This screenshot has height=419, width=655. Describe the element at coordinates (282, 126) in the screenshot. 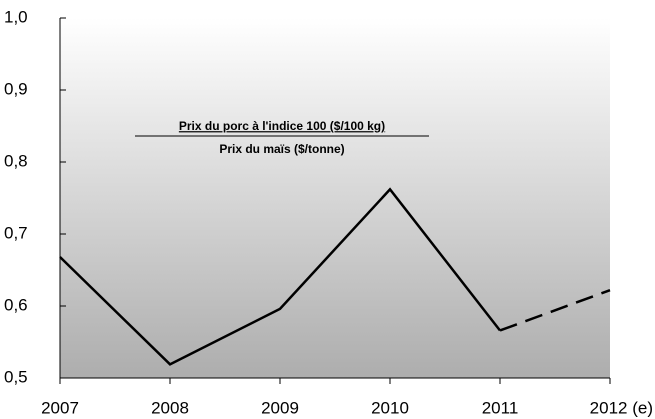

I see `annotation-numerator: Prix du porc à l'indice 100 ($/100 kg)` at that location.